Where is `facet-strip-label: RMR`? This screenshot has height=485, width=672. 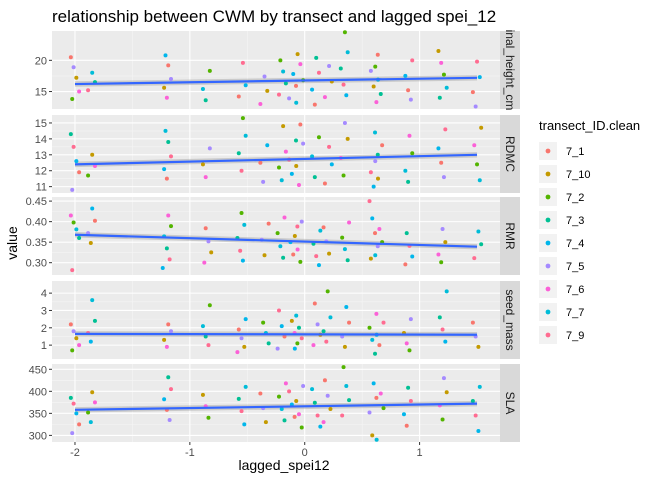 facet-strip-label: RMR is located at coordinates (510, 236).